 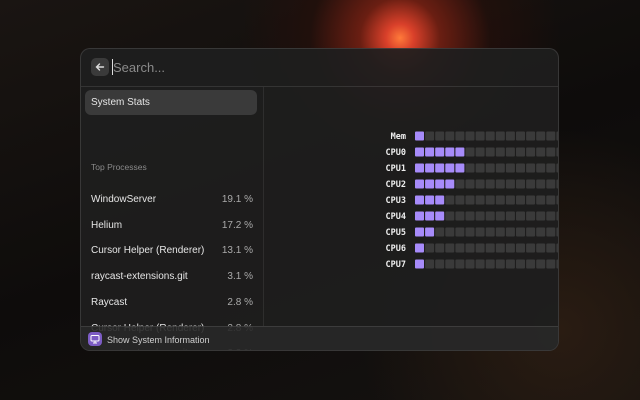 I want to click on process-name: raycast-extensions.git, so click(x=139, y=277).